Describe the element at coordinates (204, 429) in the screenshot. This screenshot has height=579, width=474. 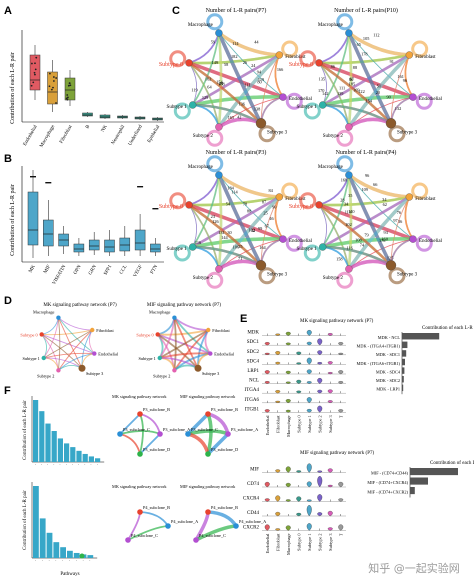
I see `subclone-label: P3_subclone_C` at that location.